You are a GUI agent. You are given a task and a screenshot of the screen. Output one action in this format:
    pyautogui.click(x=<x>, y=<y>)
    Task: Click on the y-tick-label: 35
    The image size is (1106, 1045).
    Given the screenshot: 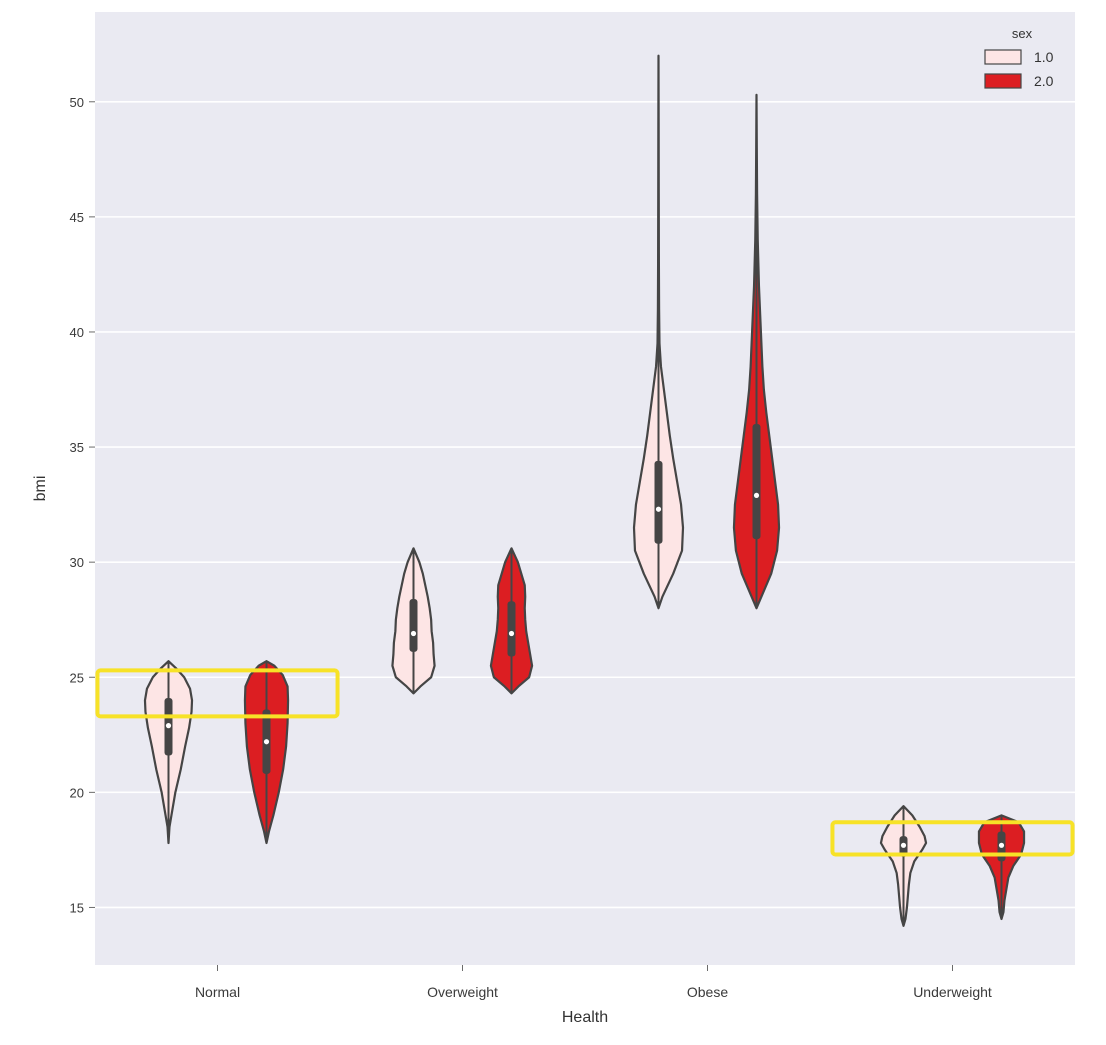 What is the action you would take?
    pyautogui.click(x=77, y=447)
    